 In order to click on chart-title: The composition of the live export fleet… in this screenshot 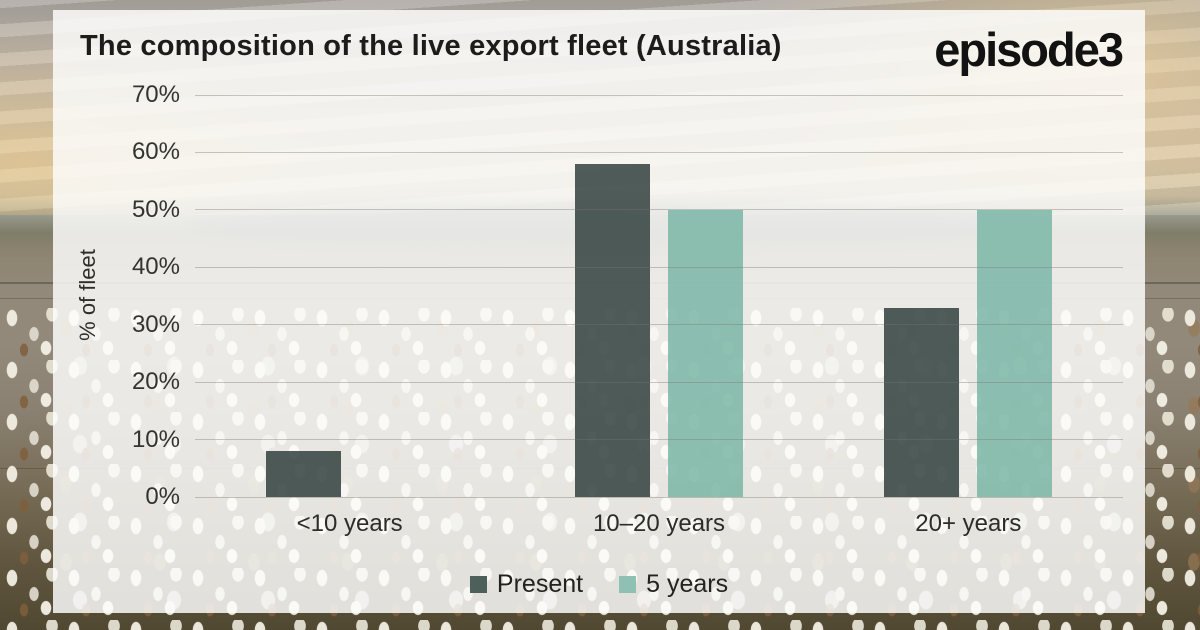, I will do `click(431, 46)`.